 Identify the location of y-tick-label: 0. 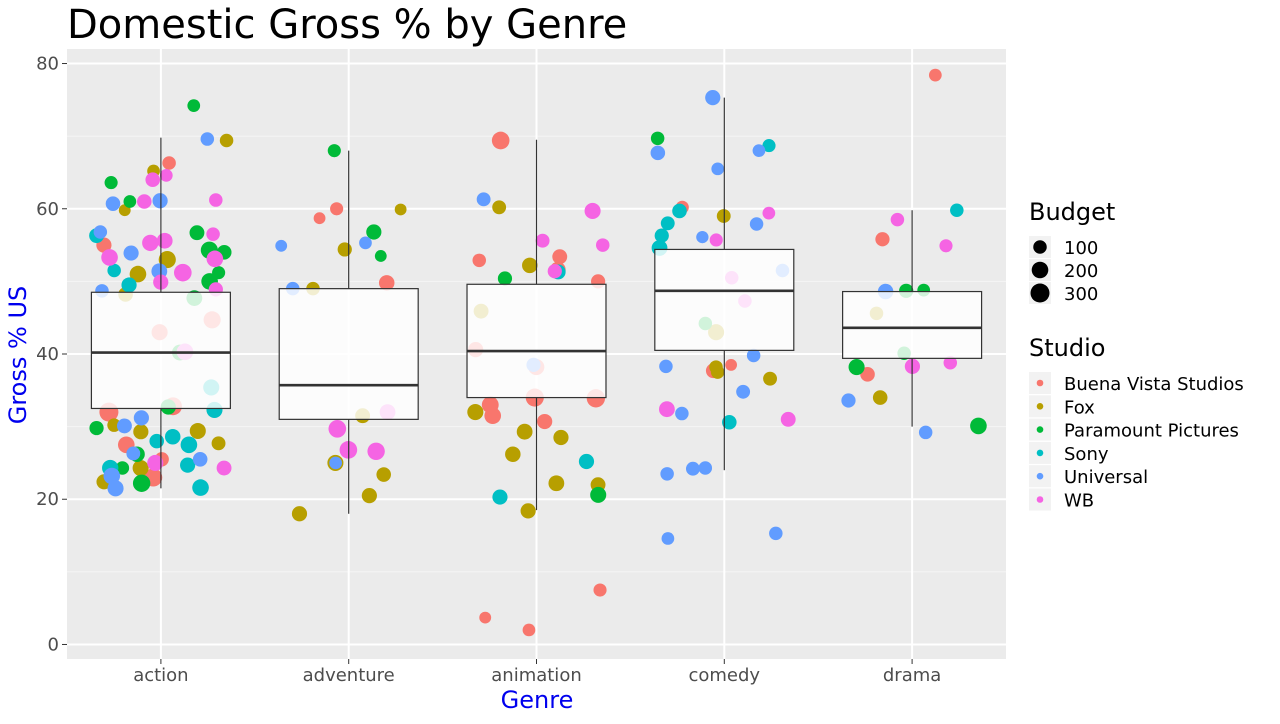
(53, 644).